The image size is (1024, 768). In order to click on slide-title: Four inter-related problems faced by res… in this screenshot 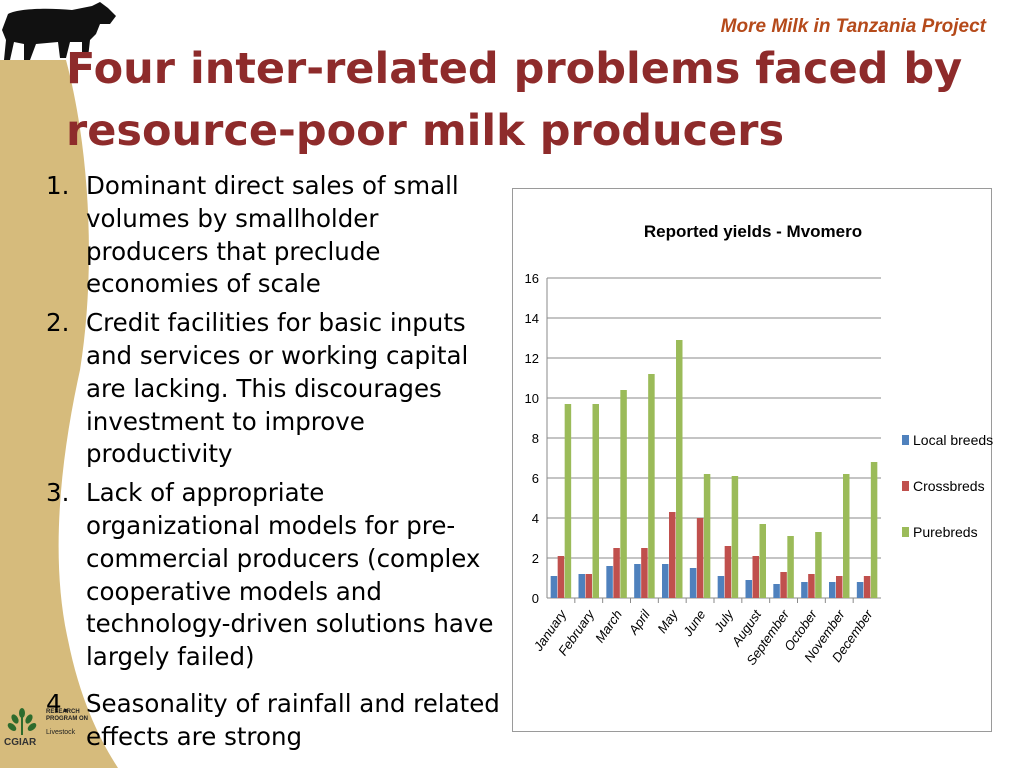, I will do `click(536, 100)`.